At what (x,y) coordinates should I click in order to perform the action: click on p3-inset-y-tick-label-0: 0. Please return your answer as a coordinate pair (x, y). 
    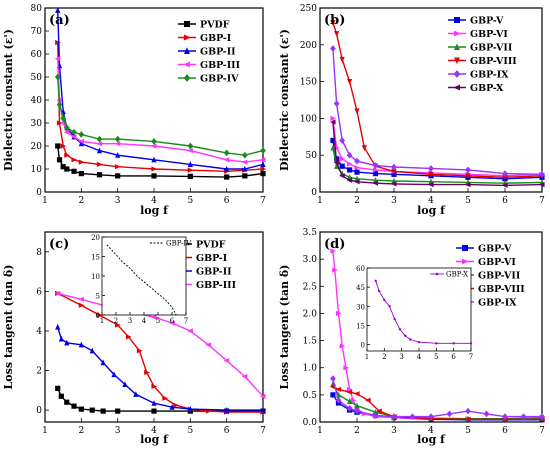
    Looking at the image, I should click on (98, 316).